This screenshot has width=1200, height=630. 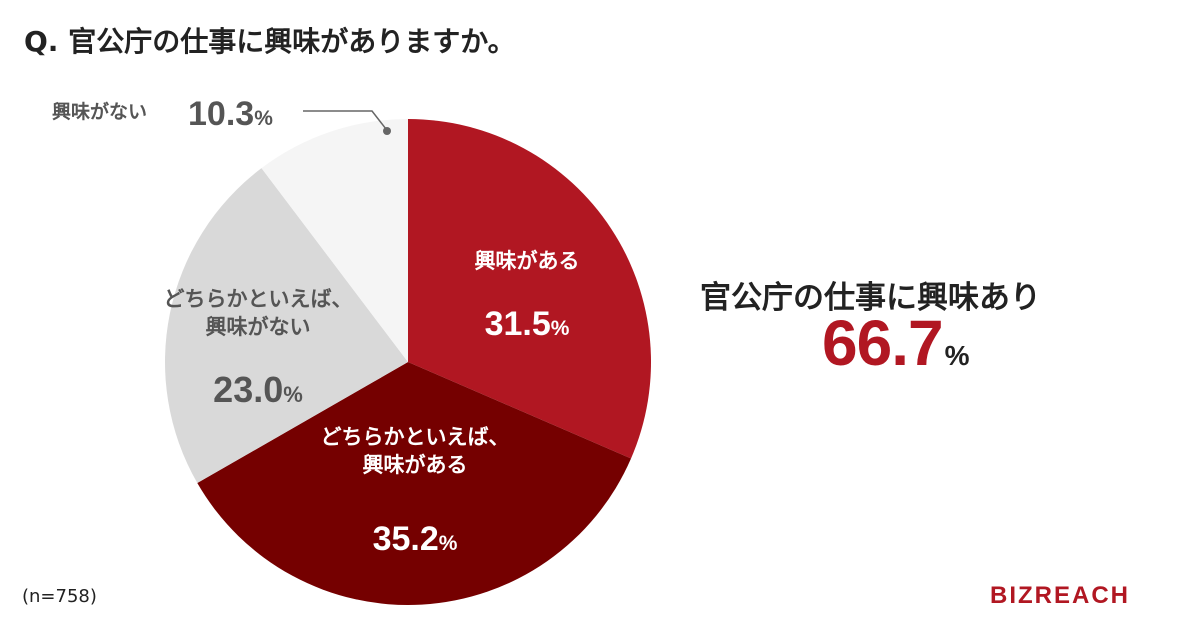 I want to click on slice-value: 35.2%, so click(x=415, y=539).